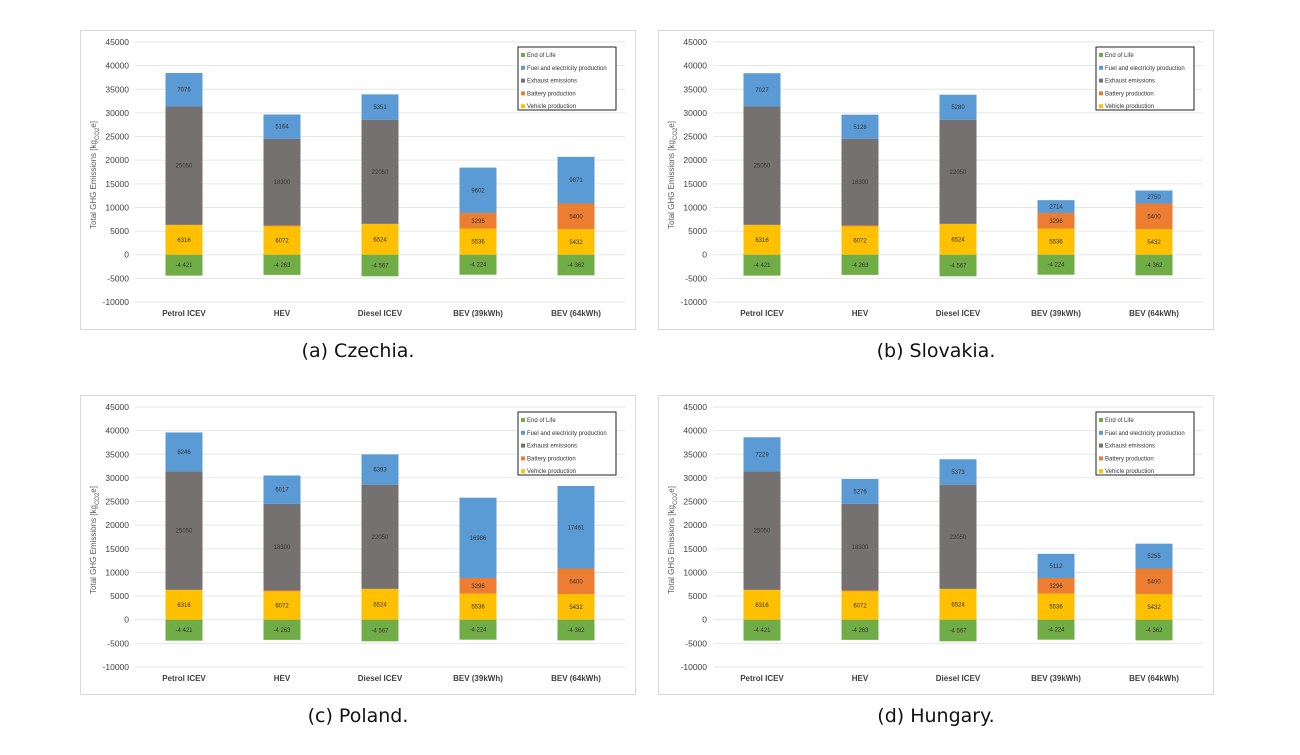 This screenshot has height=755, width=1300. I want to click on x-tick-label: BEV (64kWh), so click(576, 678).